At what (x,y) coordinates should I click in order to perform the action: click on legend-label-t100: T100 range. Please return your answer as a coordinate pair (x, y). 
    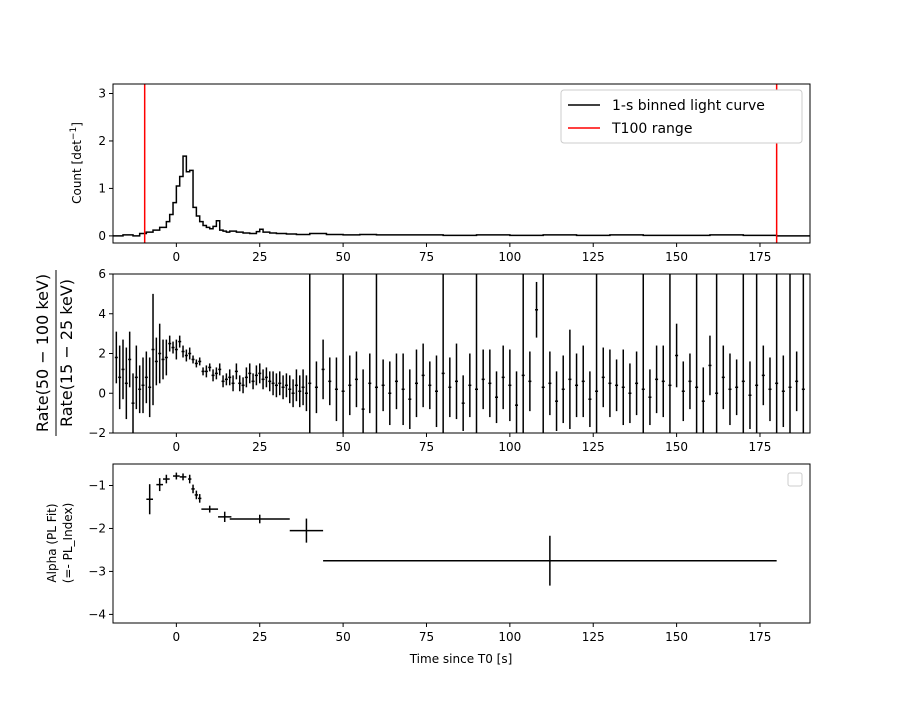
    Looking at the image, I should click on (651, 129).